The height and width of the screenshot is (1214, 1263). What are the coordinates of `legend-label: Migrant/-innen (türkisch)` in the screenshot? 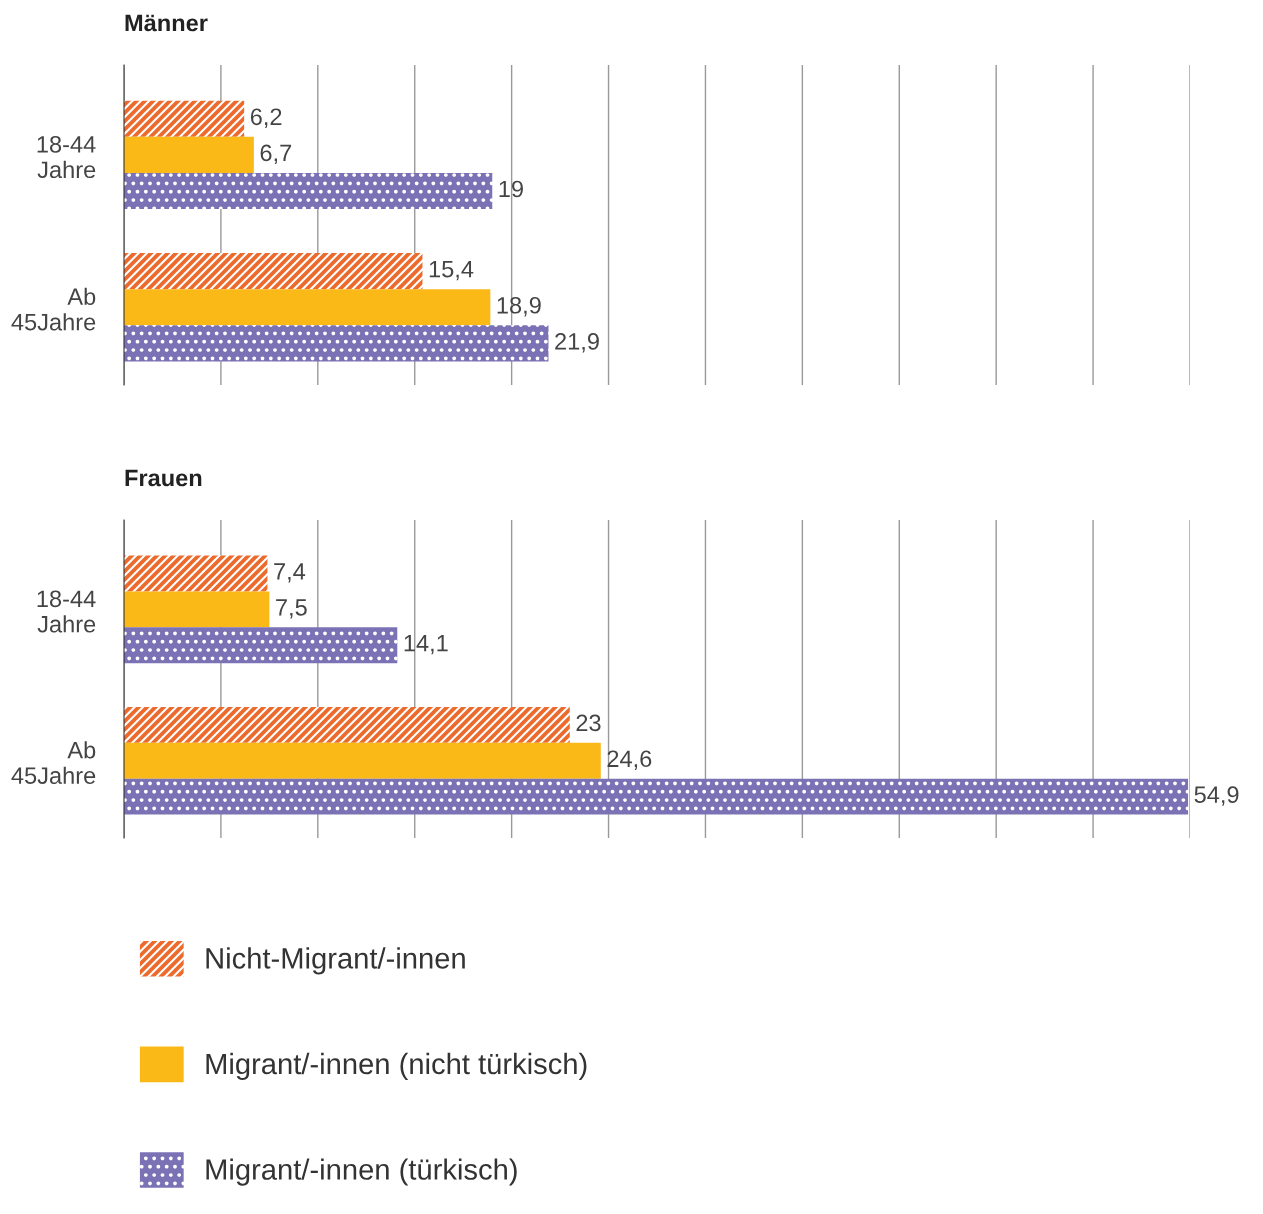 It's located at (361, 1172).